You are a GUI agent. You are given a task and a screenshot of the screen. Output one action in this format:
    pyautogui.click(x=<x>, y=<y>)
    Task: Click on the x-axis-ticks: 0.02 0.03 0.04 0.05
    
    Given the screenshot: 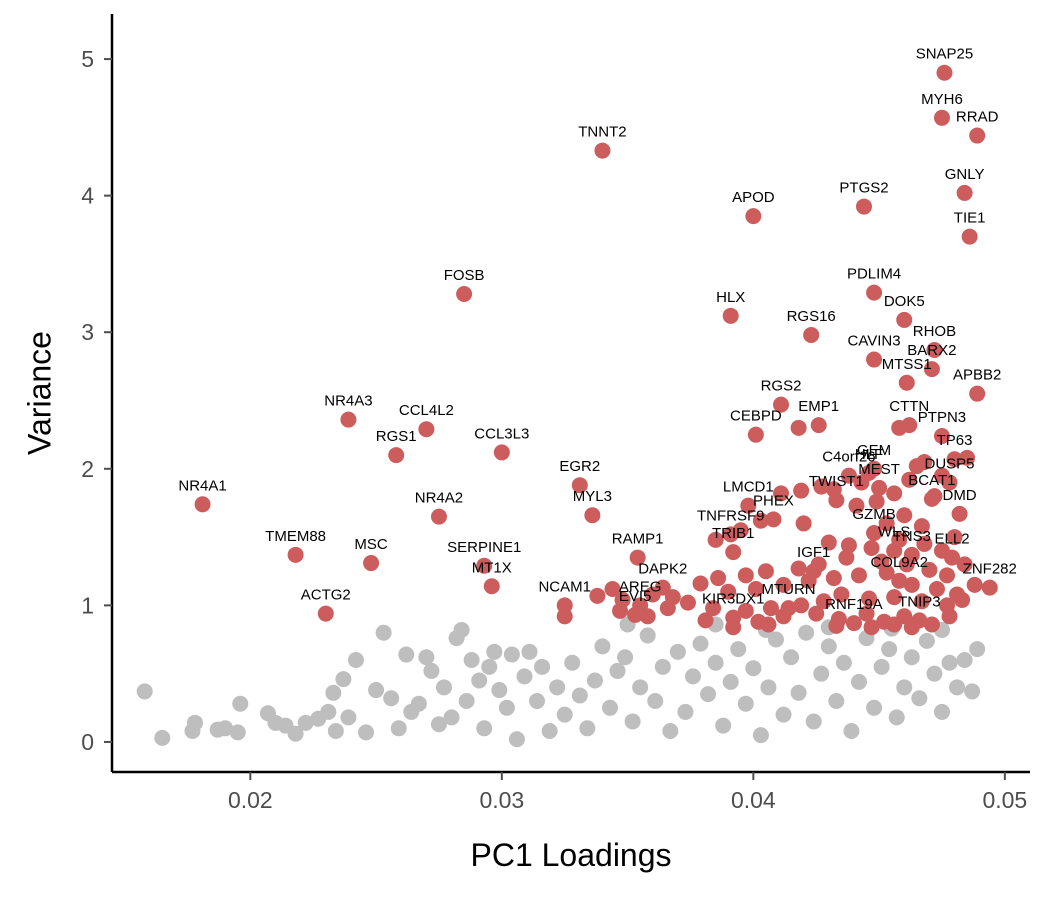 What is the action you would take?
    pyautogui.click(x=627, y=792)
    